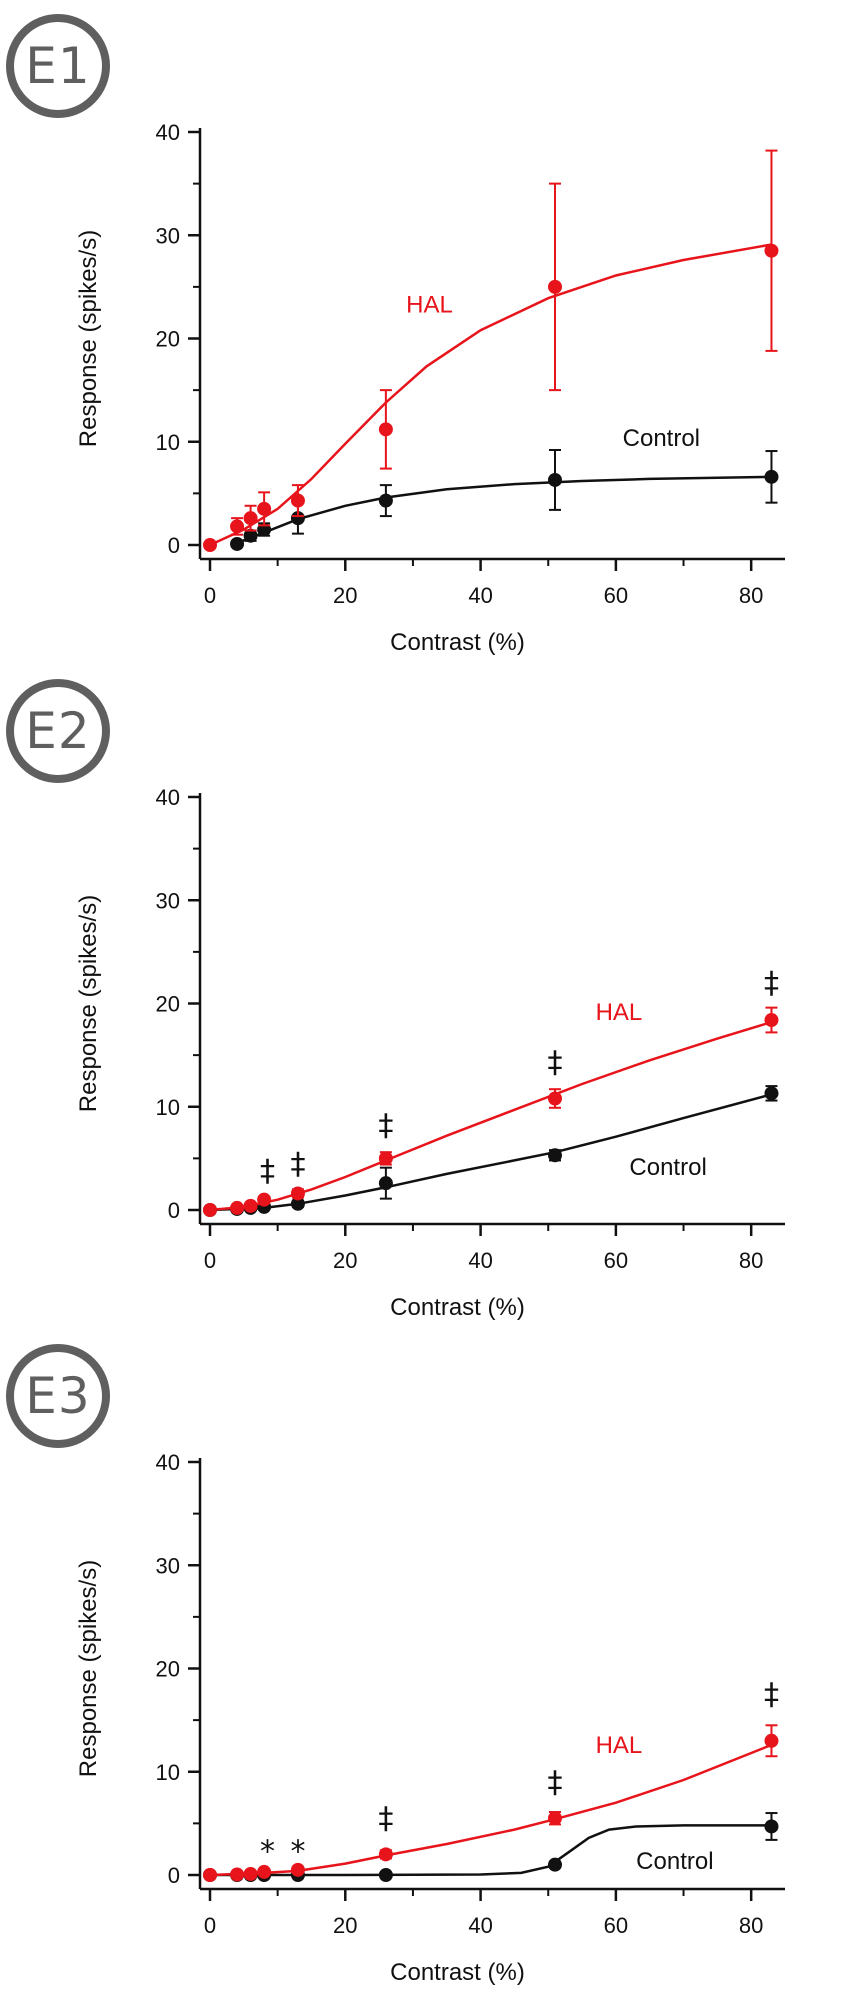 The width and height of the screenshot is (864, 1995). What do you see at coordinates (667, 1167) in the screenshot?
I see `e2-label-control: Control` at bounding box center [667, 1167].